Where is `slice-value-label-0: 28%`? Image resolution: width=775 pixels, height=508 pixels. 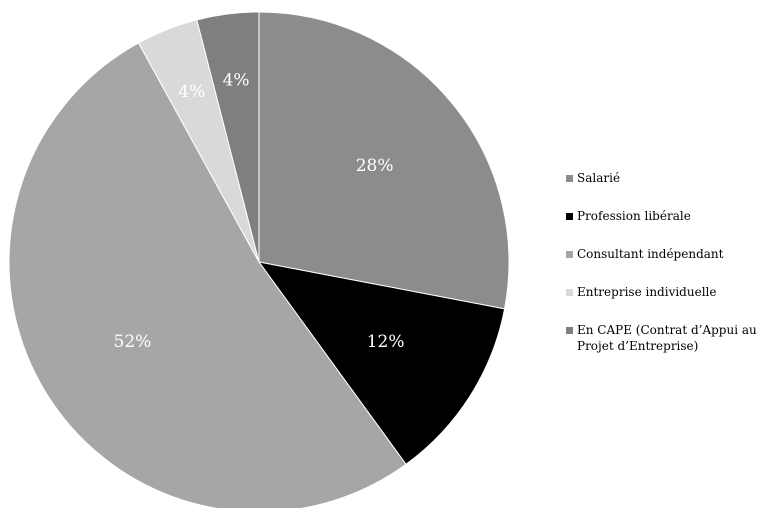
slice-value-label-0: 28% is located at coordinates (375, 166).